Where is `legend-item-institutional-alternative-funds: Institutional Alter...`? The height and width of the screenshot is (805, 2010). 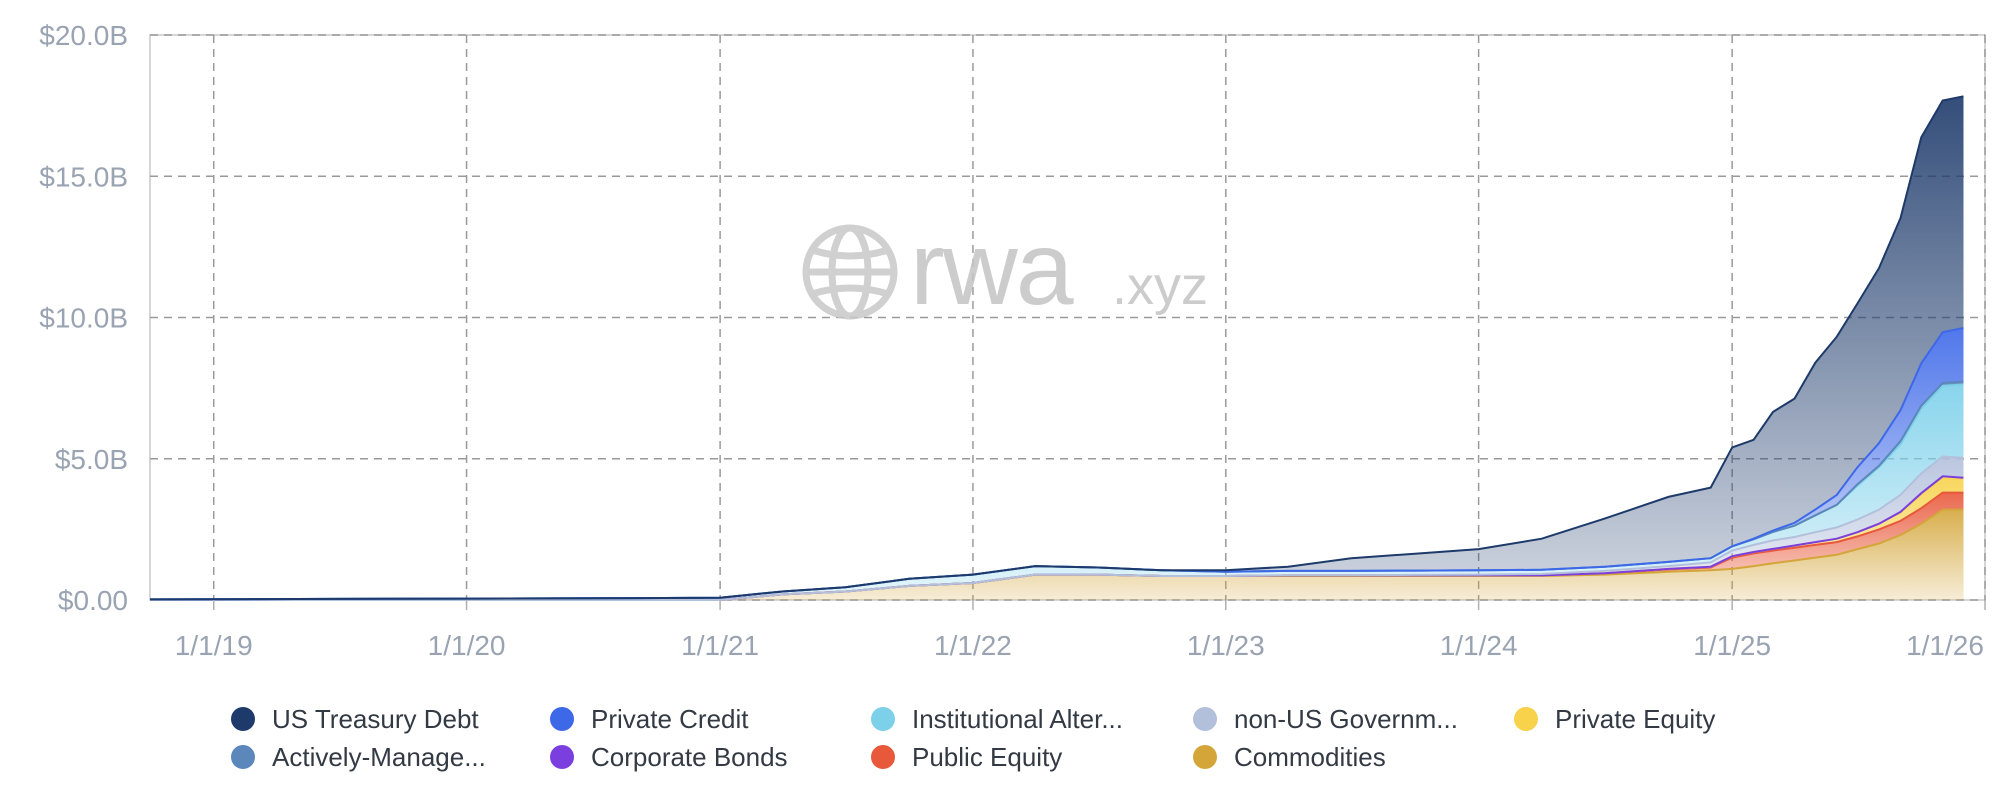
legend-item-institutional-alternative-funds: Institutional Alter... is located at coordinates (997, 719).